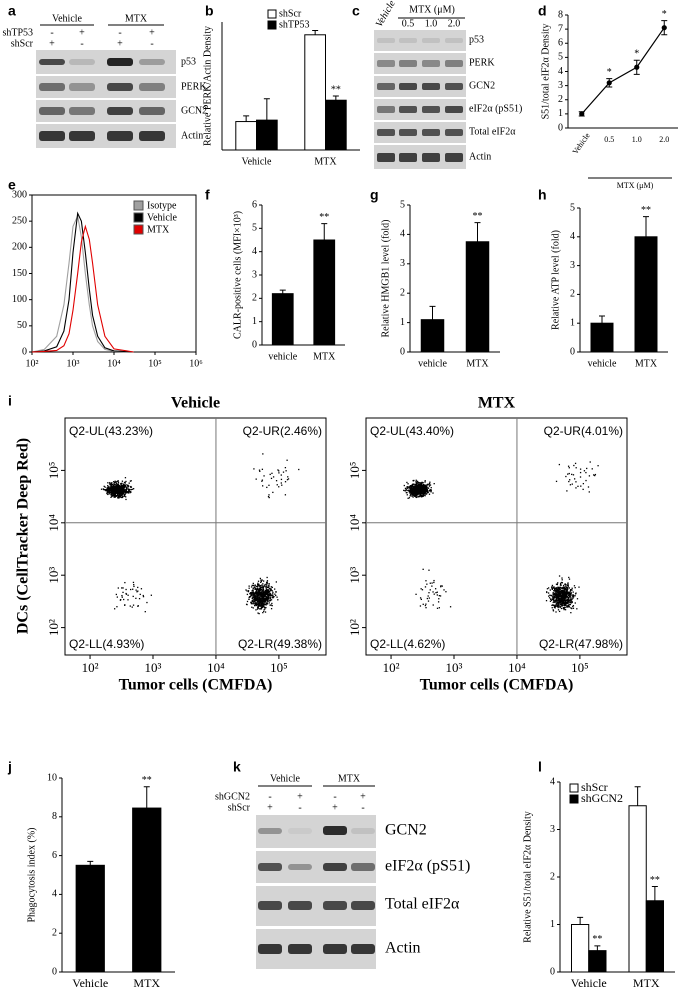 The height and width of the screenshot is (996, 685). What do you see at coordinates (335, 807) in the screenshot?
I see `condition-sign: +` at bounding box center [335, 807].